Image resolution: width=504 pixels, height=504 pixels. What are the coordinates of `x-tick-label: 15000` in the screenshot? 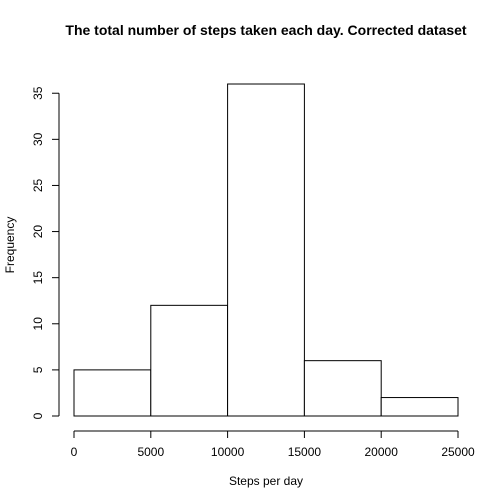 It's located at (305, 452).